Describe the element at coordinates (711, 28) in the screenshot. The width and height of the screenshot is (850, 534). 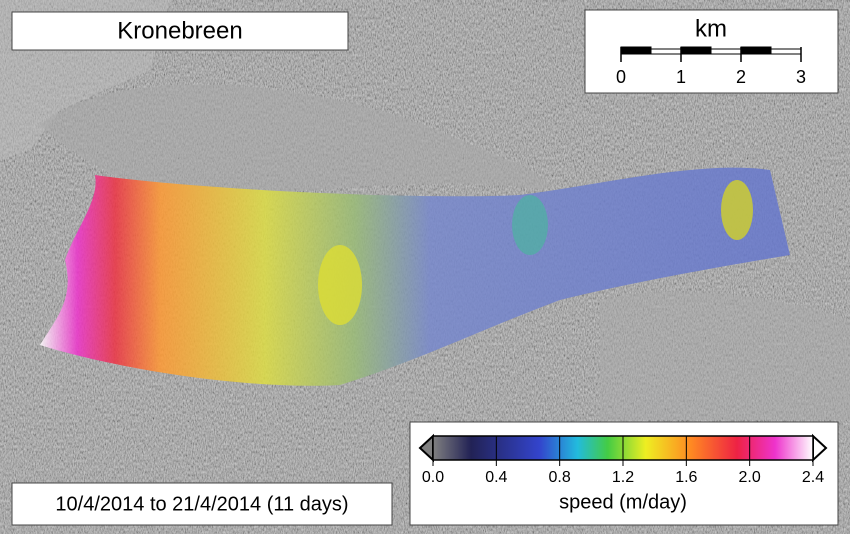
I see `scale-unit: km` at that location.